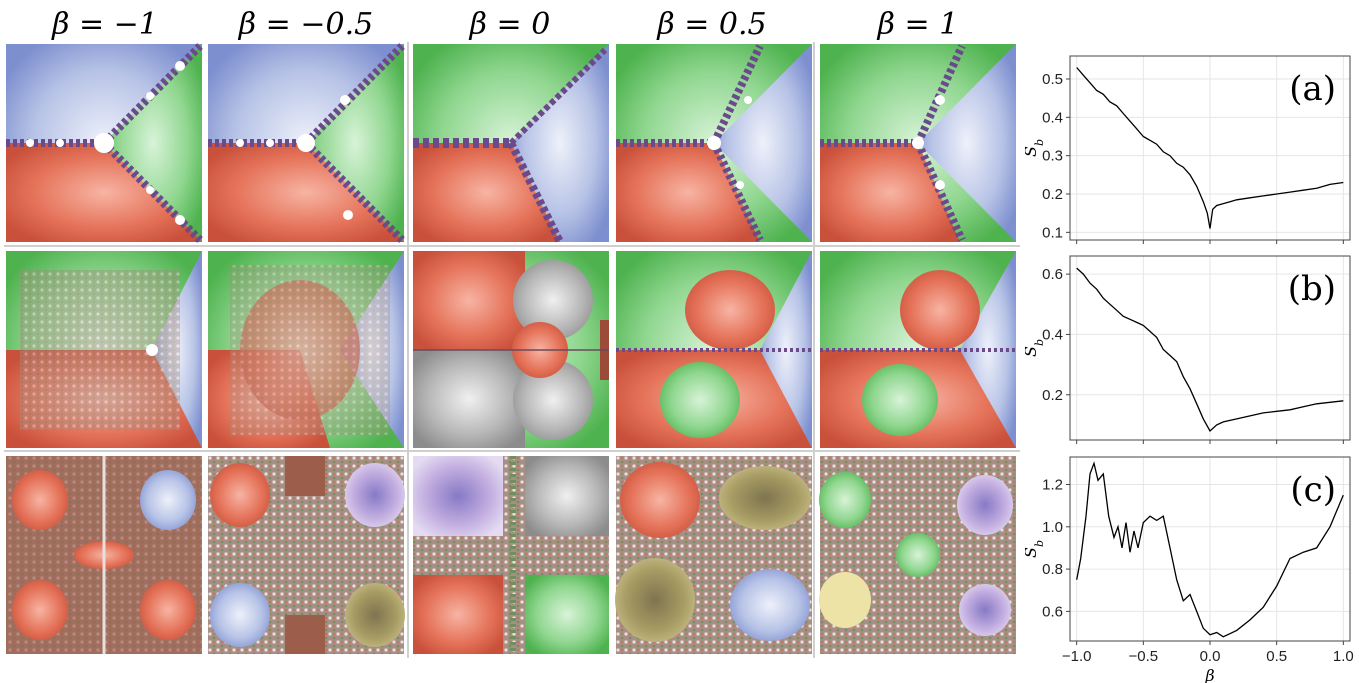 The width and height of the screenshot is (1359, 683). I want to click on fractal-panel-r3-c1, so click(104, 555).